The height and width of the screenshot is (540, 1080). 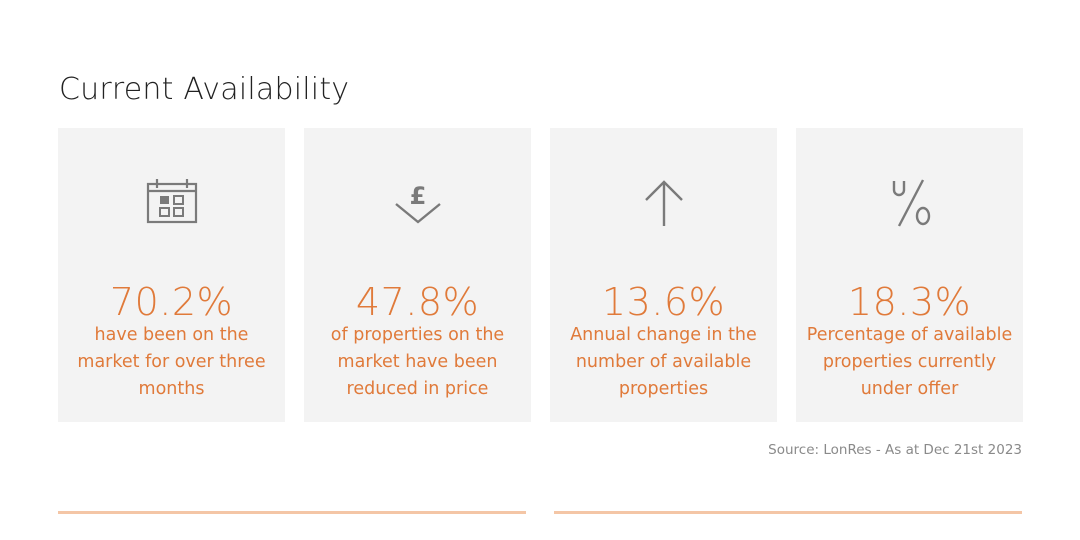 What do you see at coordinates (171, 203) in the screenshot?
I see `calendar-icon` at bounding box center [171, 203].